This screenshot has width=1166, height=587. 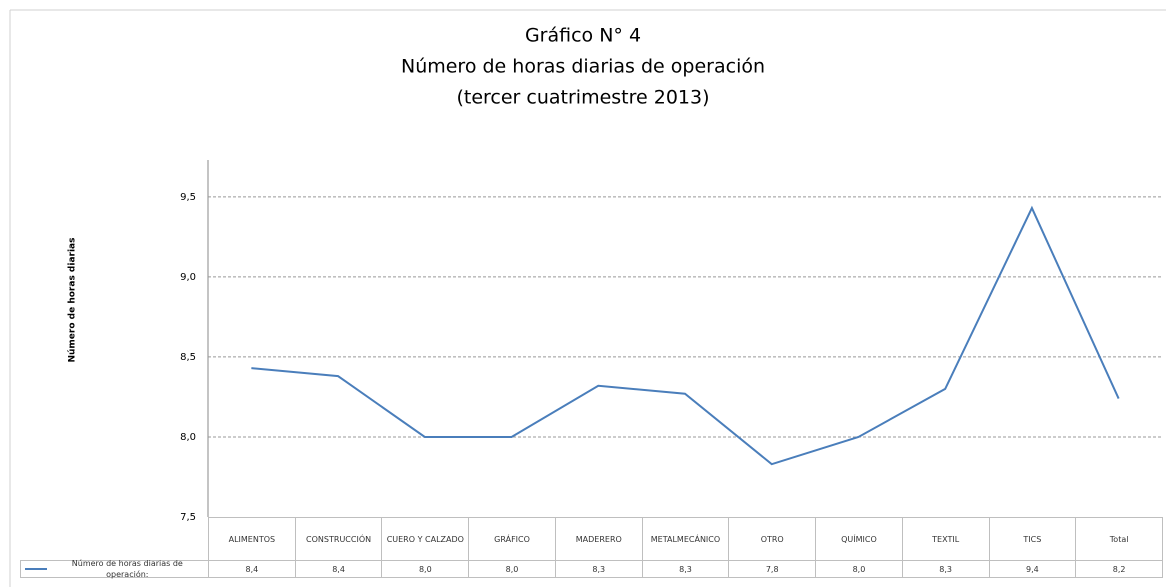 What do you see at coordinates (338, 539) in the screenshot?
I see `category-cell: CONSTRUCCIÓN` at bounding box center [338, 539].